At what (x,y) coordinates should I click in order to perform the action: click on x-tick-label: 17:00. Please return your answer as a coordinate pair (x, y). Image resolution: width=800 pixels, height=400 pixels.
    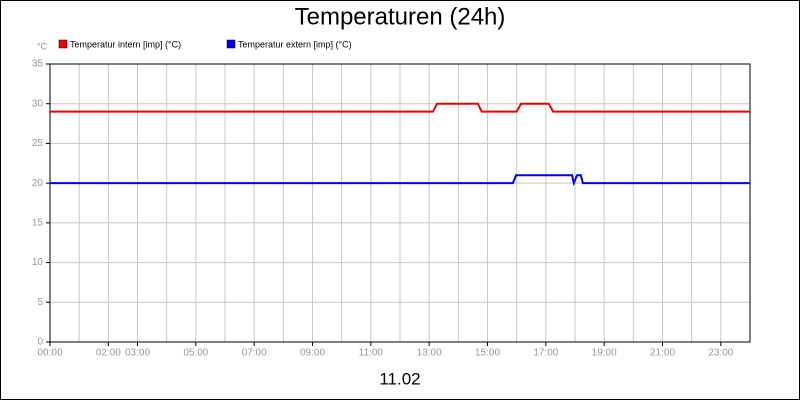
    Looking at the image, I should click on (545, 353).